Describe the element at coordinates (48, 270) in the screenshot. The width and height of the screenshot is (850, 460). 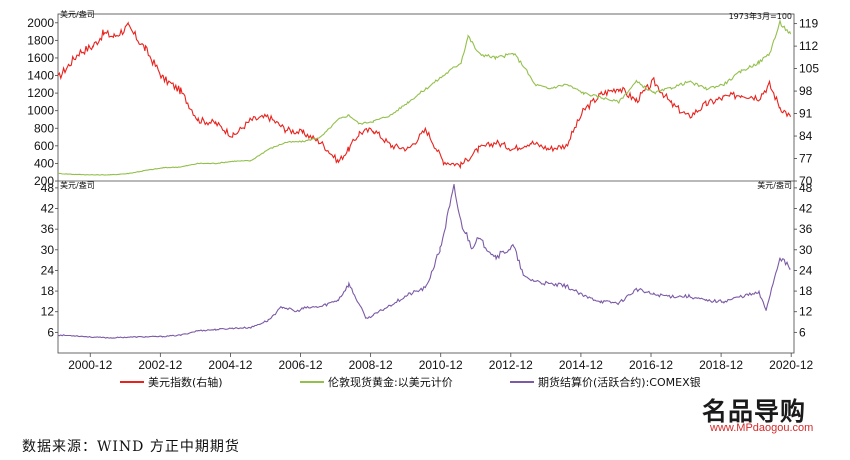
I see `bottom-left-tick-label: 24` at that location.